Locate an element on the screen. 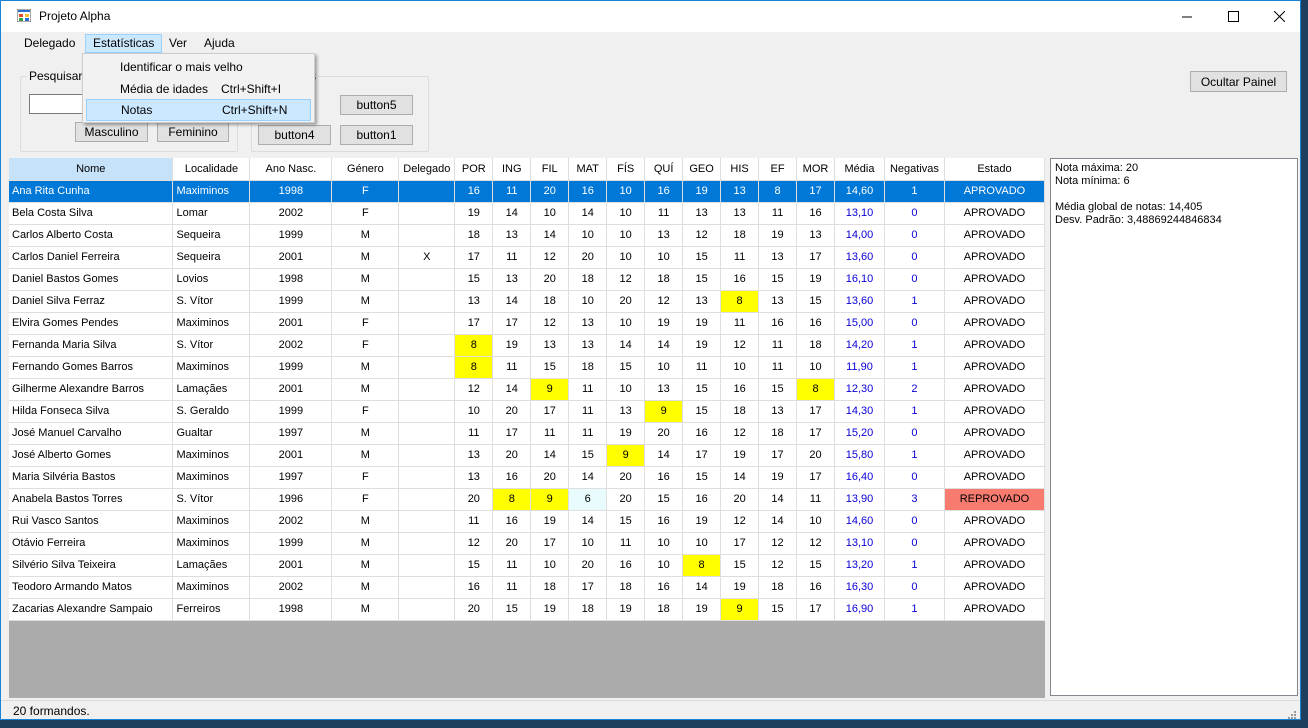  table-cell: 15,80 is located at coordinates (859, 455).